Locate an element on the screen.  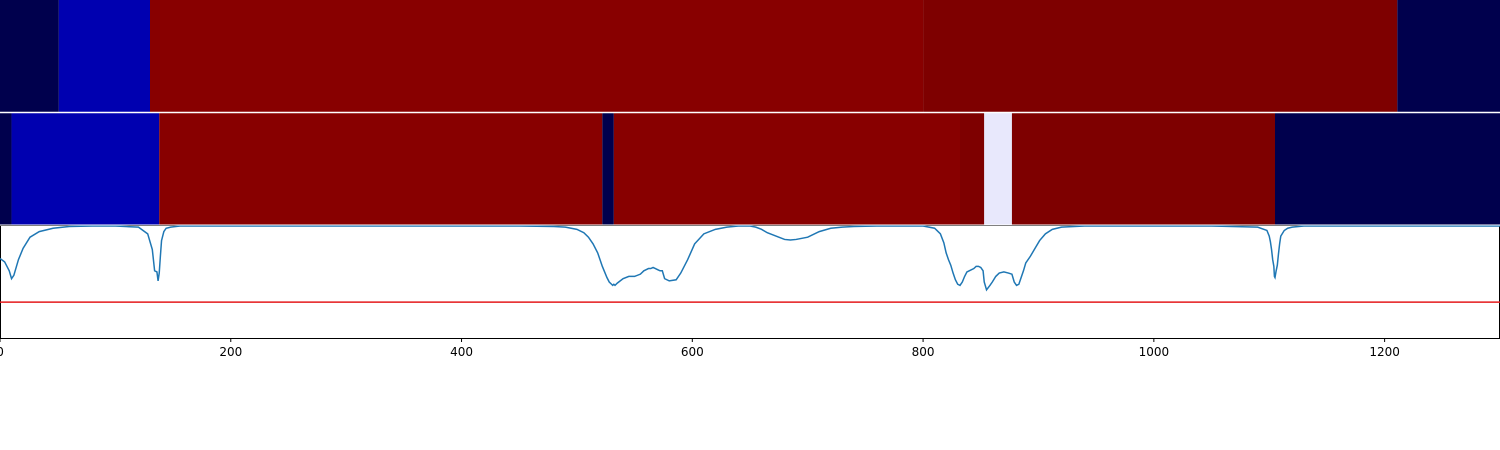
x-tick-label: 1000 is located at coordinates (1154, 352).